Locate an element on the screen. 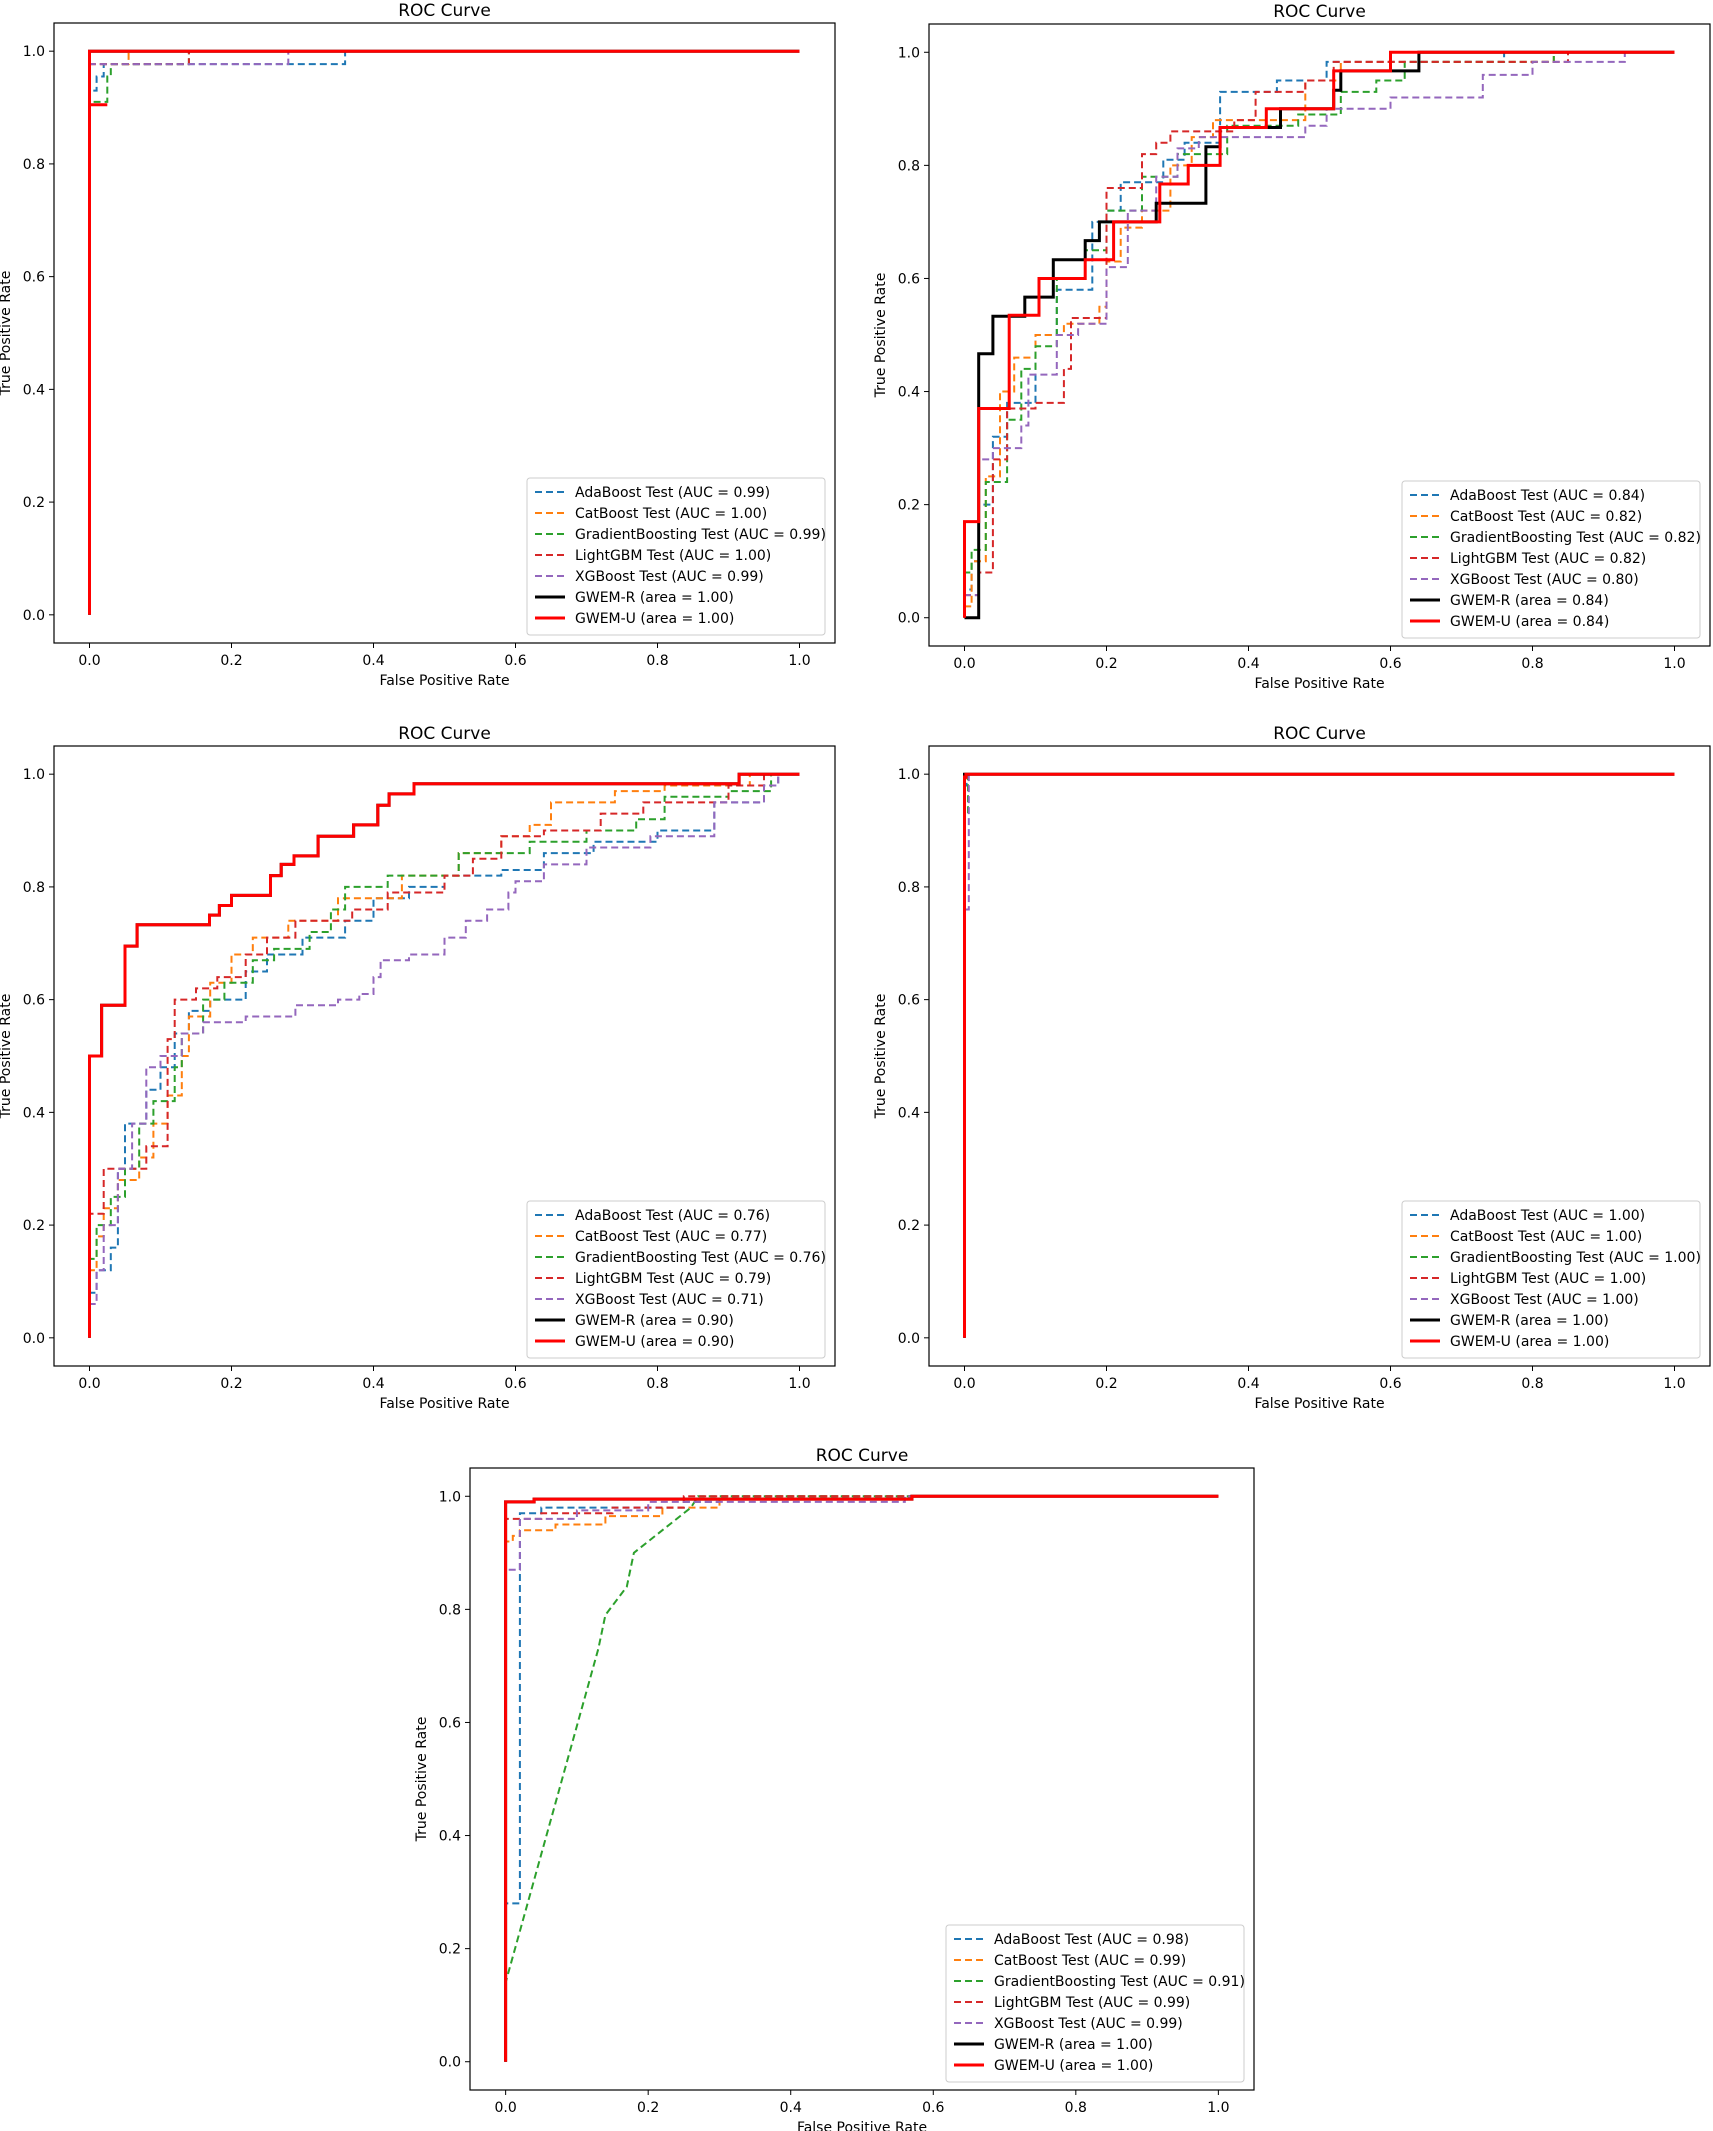 The width and height of the screenshot is (1713, 2131). legend-entry: CatBoost Test (AUC = 0.82) is located at coordinates (1546, 517).